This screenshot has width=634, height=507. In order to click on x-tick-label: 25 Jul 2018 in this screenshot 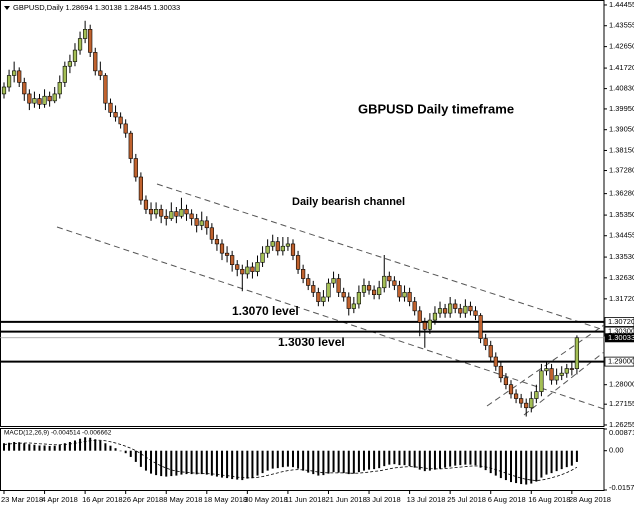, I will do `click(466, 499)`.